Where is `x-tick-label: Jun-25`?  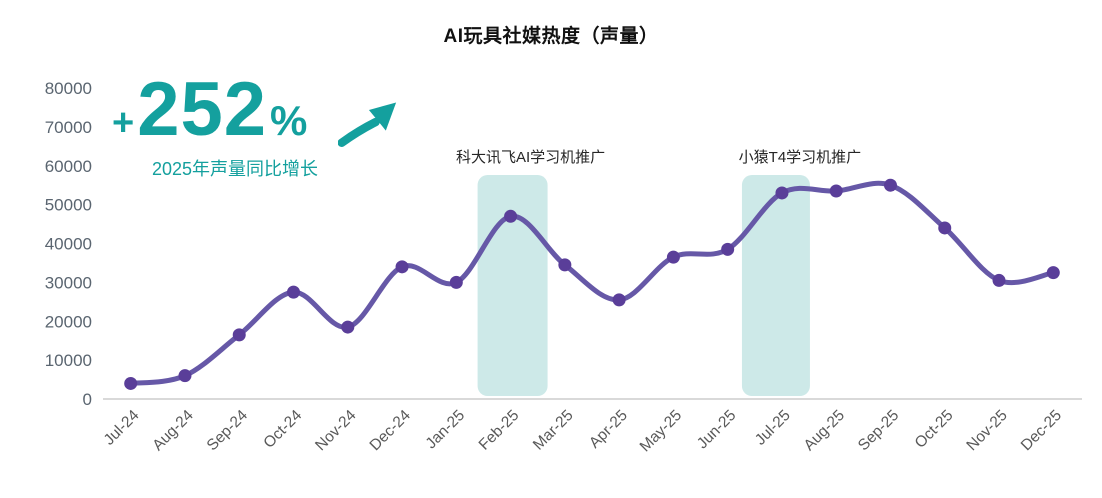 x-tick-label: Jun-25 is located at coordinates (717, 430).